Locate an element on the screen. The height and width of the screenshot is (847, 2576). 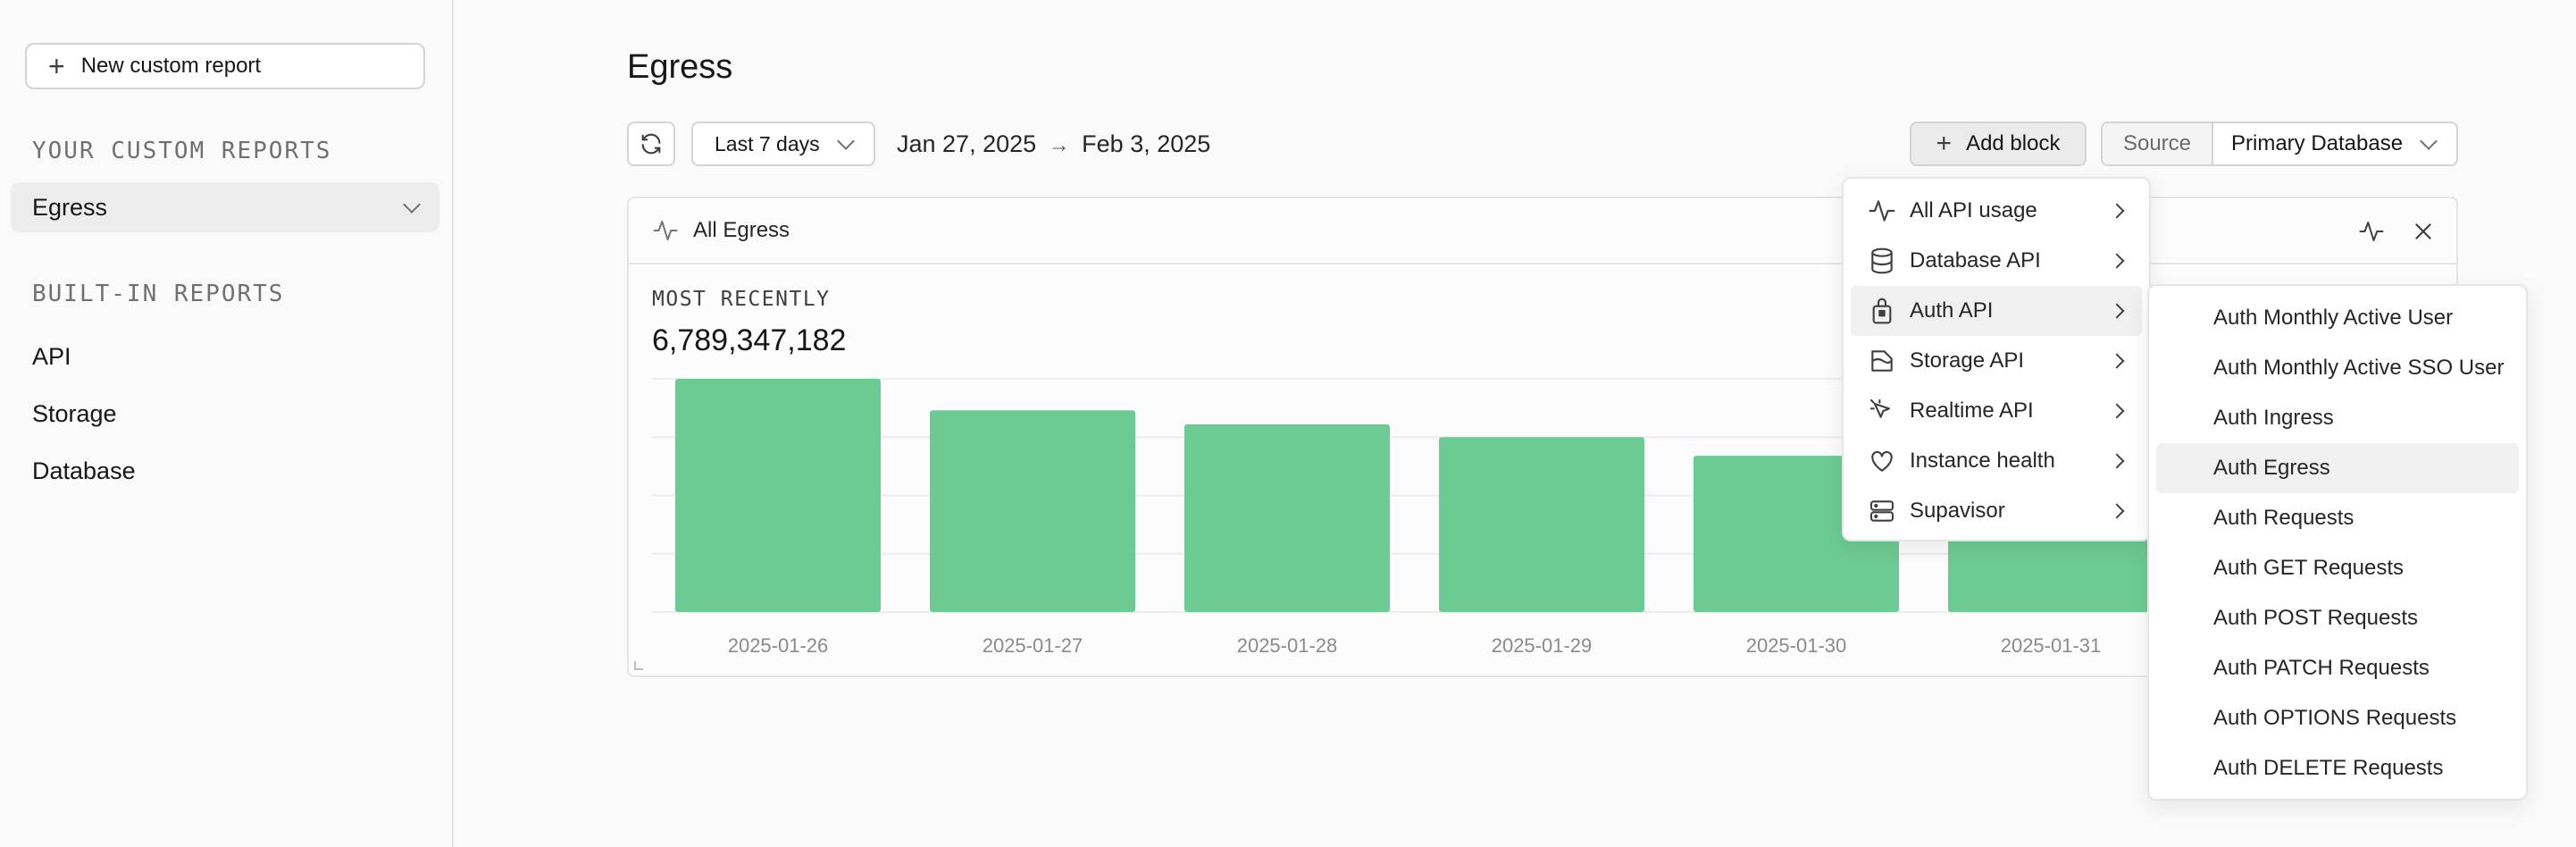
x-tick-label: 2025-01-29 is located at coordinates (1543, 645).